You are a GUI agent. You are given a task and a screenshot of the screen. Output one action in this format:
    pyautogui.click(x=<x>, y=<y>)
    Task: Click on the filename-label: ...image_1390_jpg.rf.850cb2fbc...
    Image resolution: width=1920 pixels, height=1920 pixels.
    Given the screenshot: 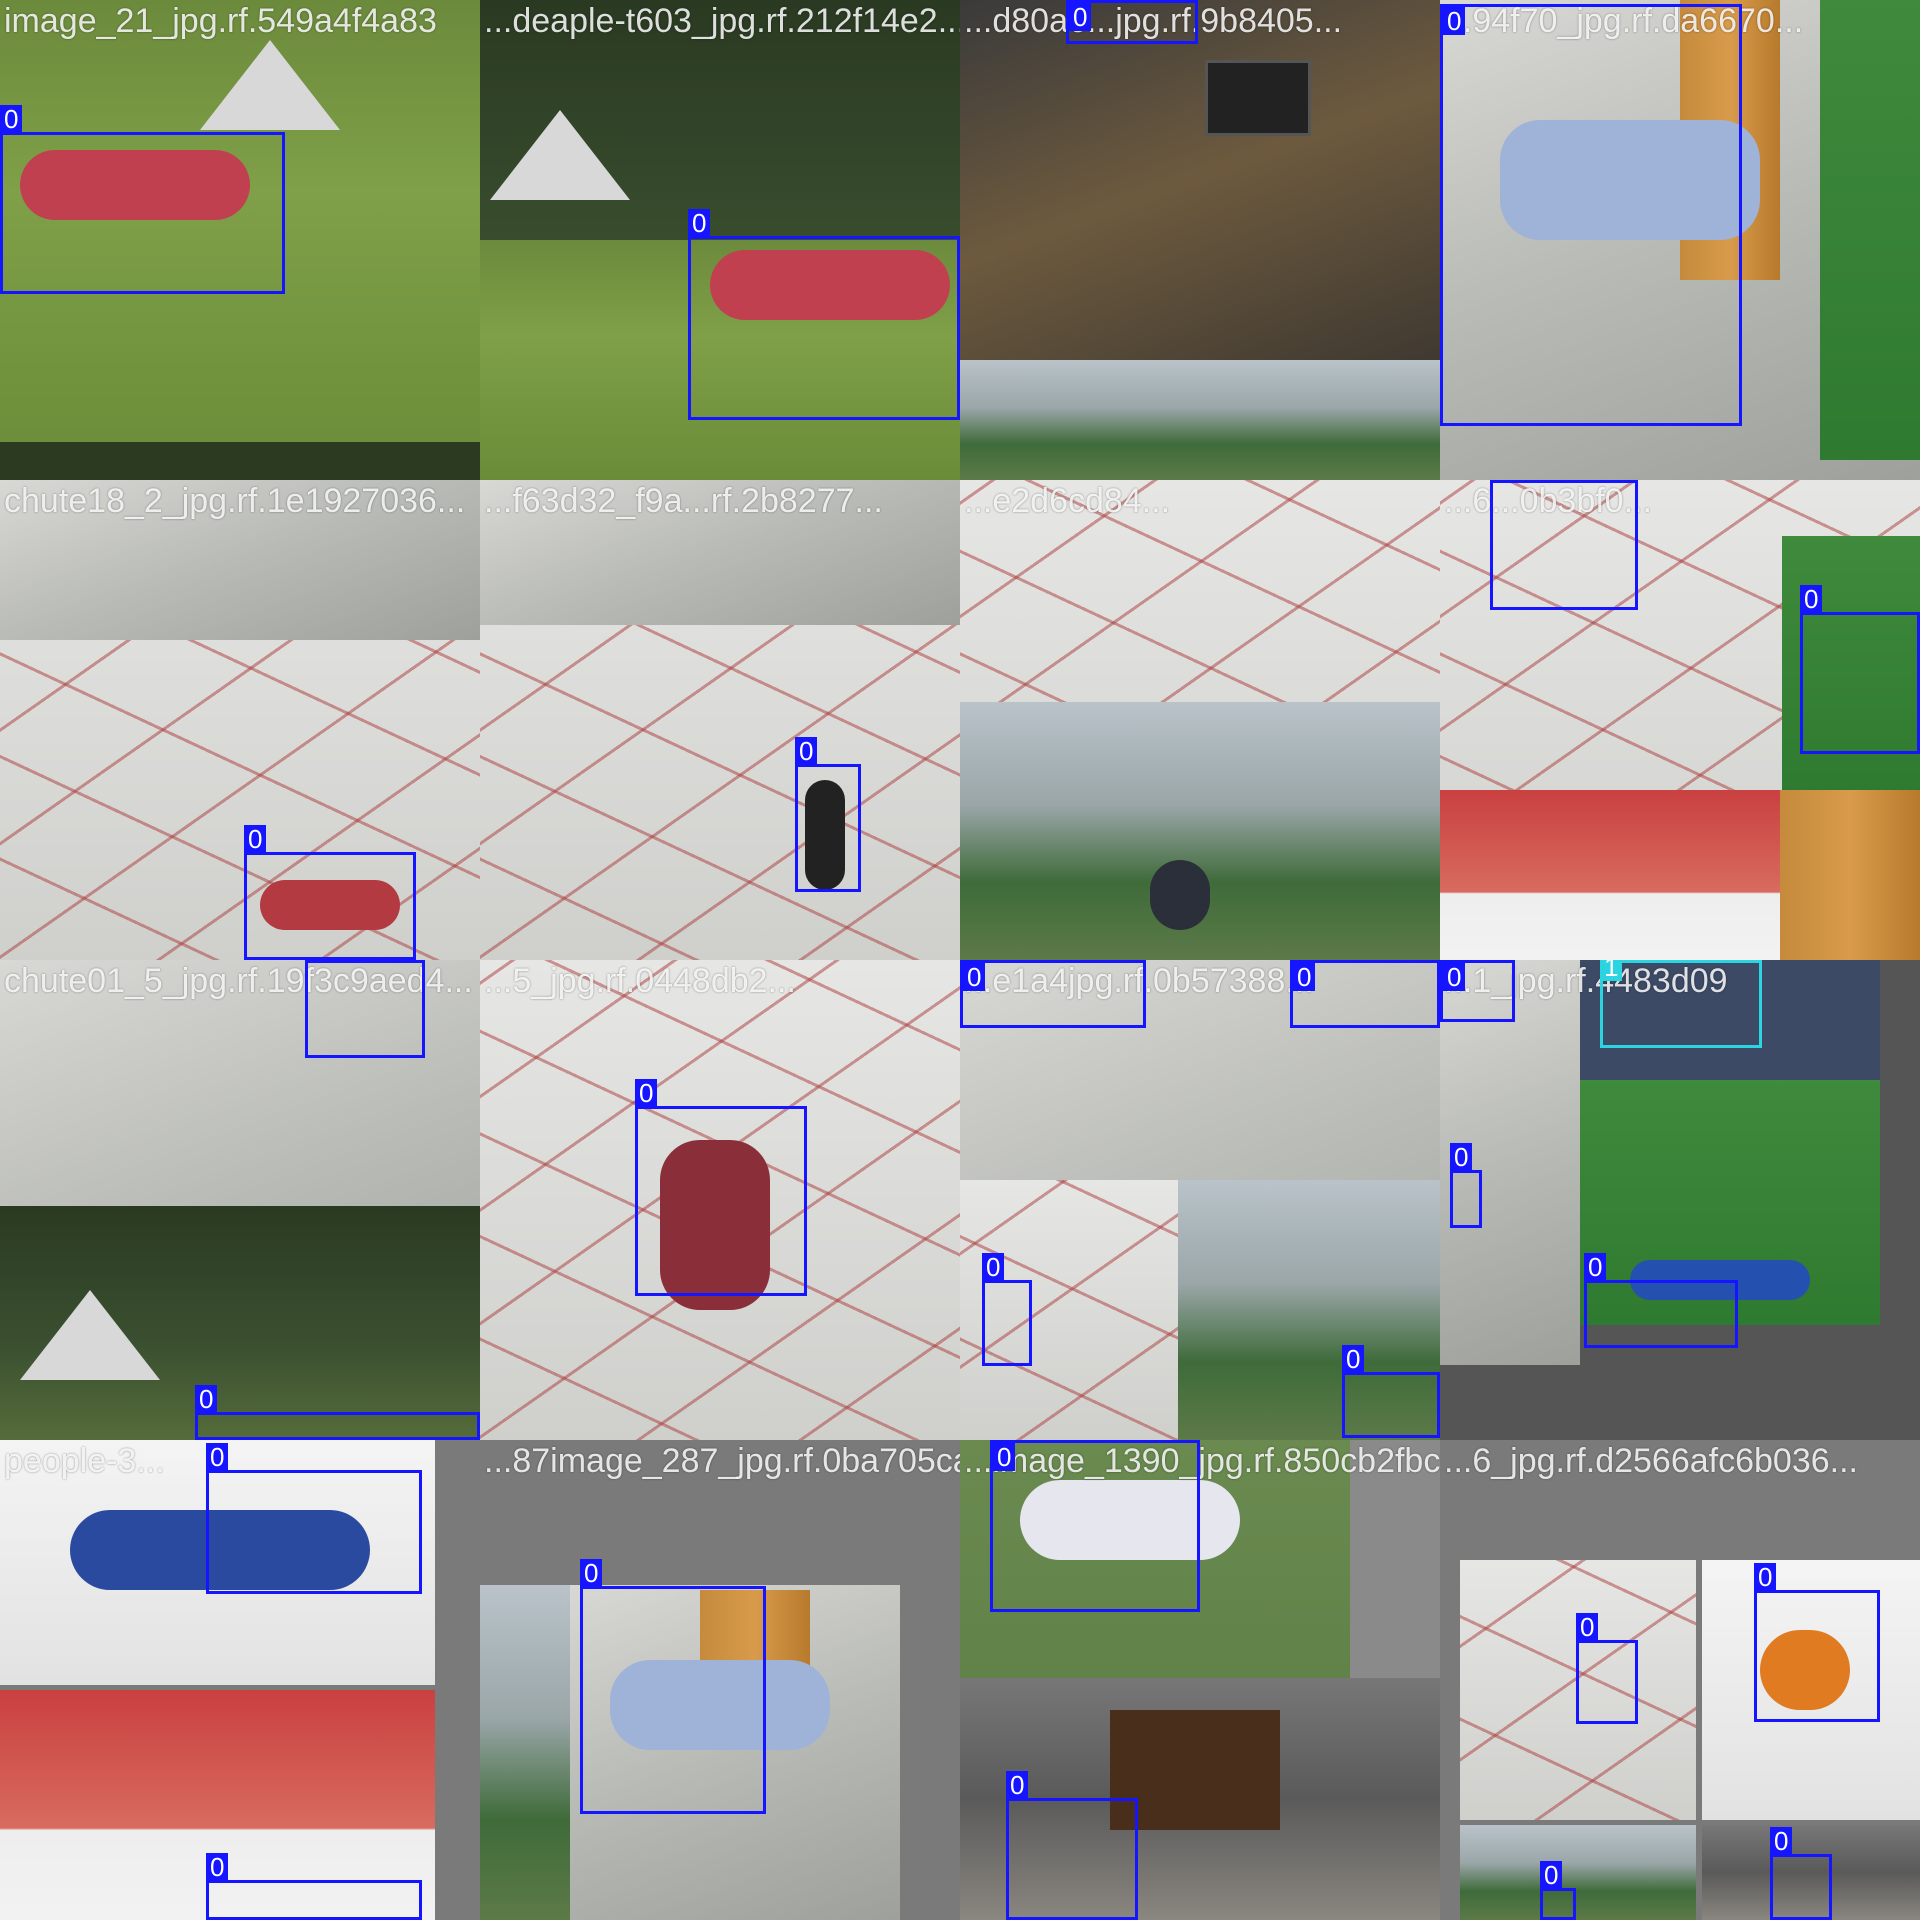 What is the action you would take?
    pyautogui.click(x=1202, y=1461)
    